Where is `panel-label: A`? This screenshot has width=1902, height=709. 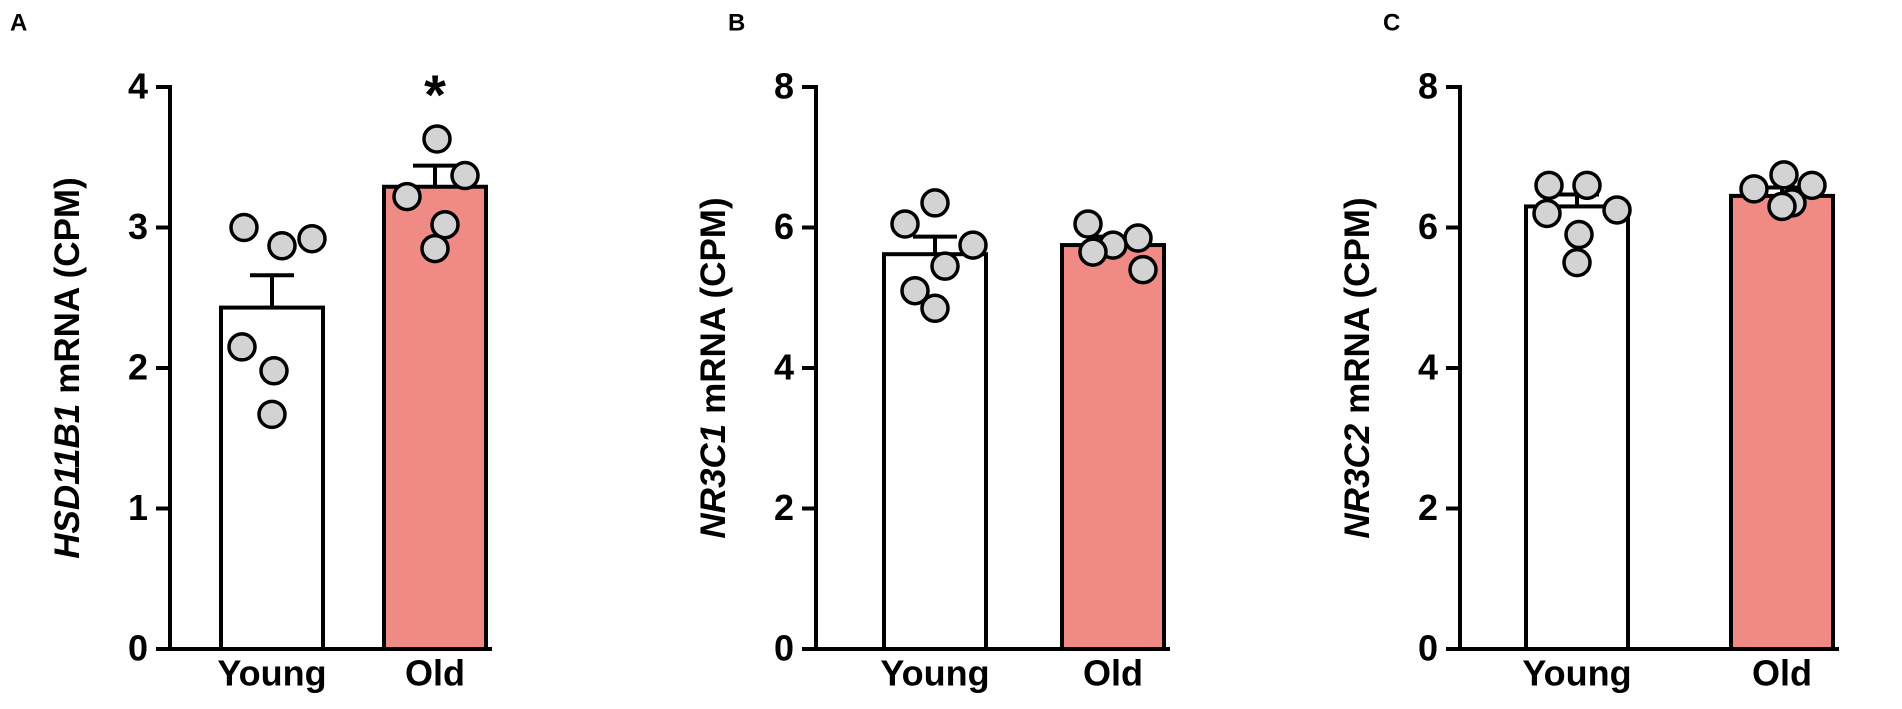
panel-label: A is located at coordinates (18, 22).